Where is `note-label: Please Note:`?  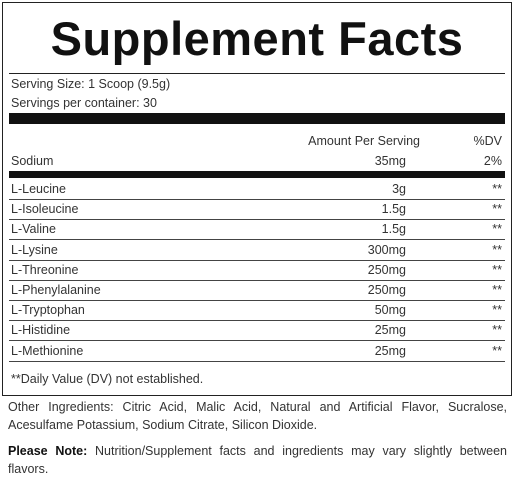 note-label: Please Note: is located at coordinates (48, 451).